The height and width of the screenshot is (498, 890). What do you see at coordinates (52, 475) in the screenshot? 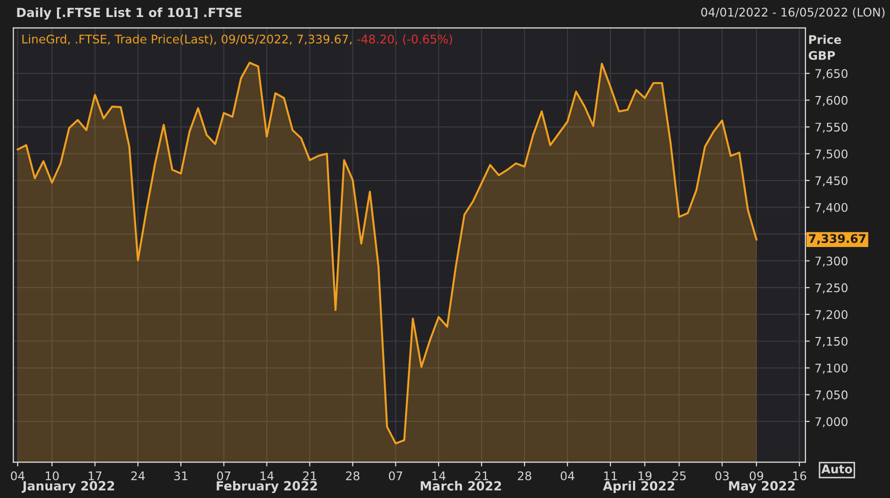
I see `x-tick-label: 10` at bounding box center [52, 475].